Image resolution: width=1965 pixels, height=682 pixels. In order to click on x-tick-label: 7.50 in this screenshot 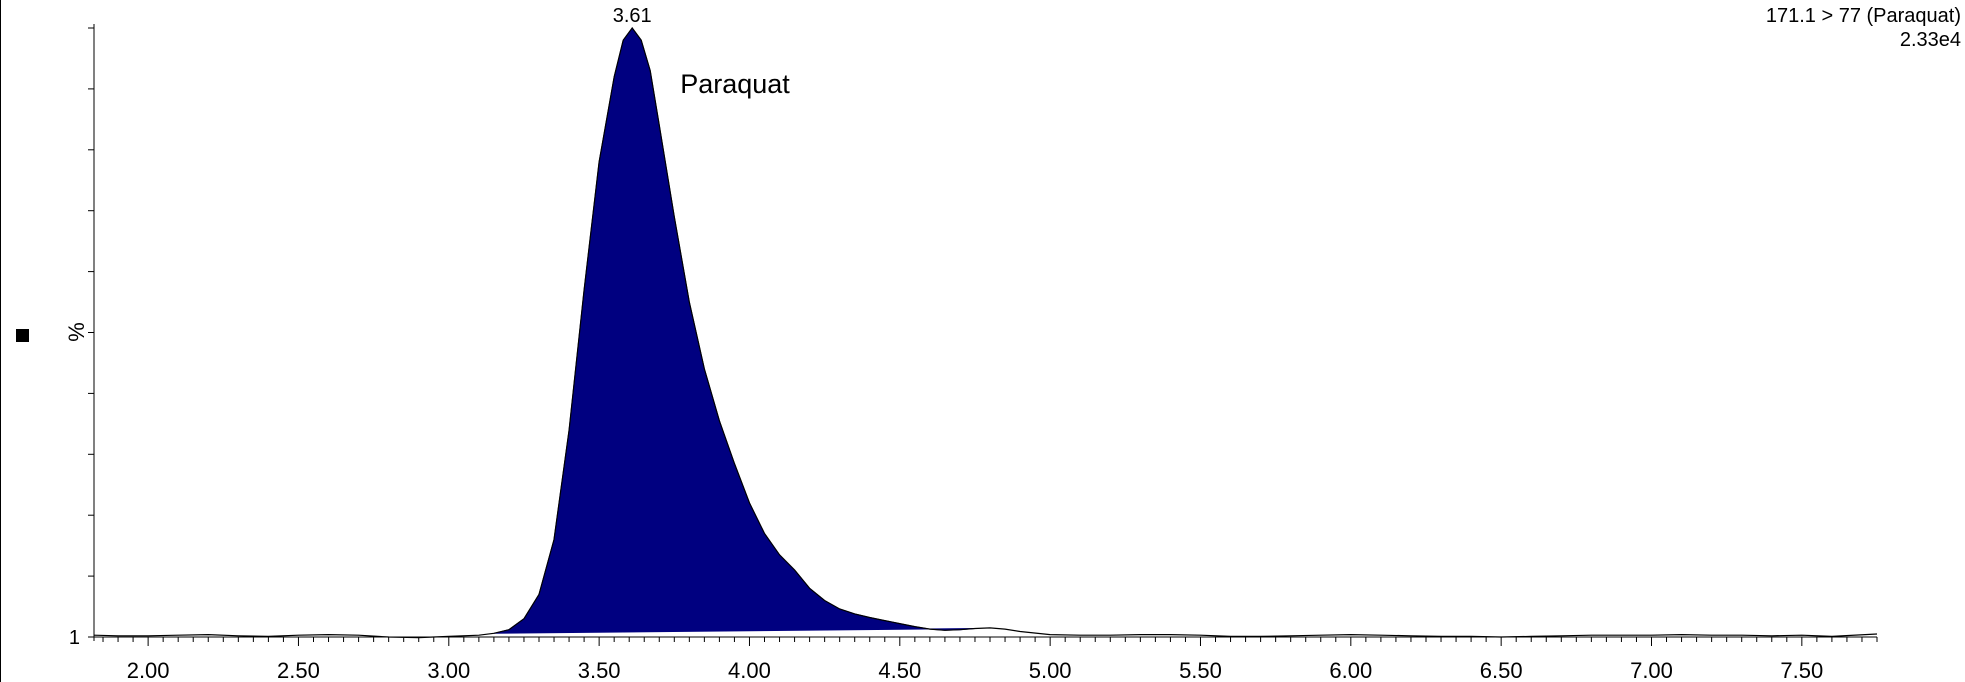, I will do `click(1801, 670)`.